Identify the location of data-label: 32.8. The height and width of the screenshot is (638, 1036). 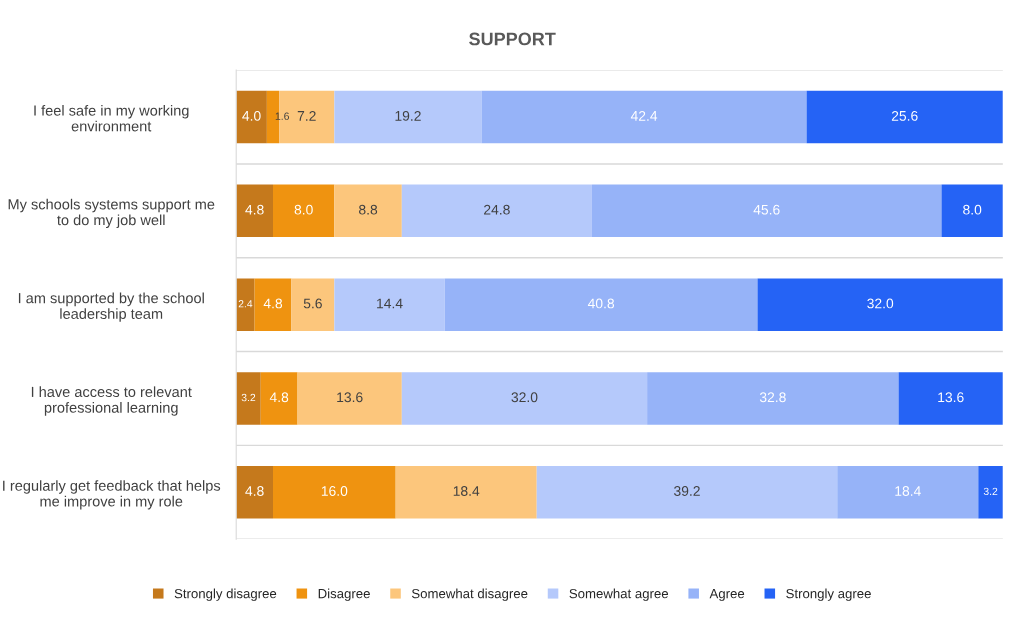
(772, 397).